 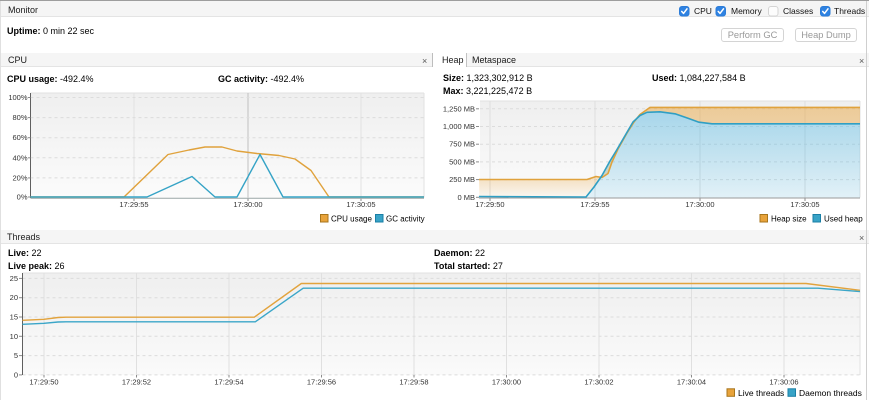 What do you see at coordinates (228, 382) in the screenshot?
I see `svg-text: 17:29:54` at bounding box center [228, 382].